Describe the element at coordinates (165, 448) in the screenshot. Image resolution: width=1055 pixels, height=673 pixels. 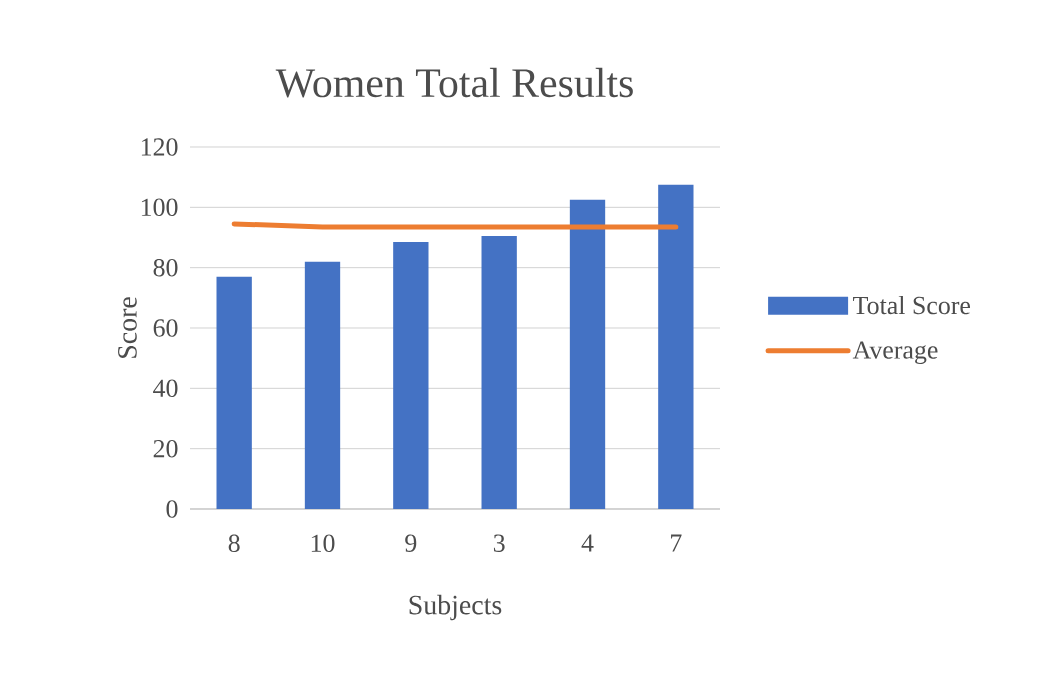
I see `y-tick-label: 20` at that location.